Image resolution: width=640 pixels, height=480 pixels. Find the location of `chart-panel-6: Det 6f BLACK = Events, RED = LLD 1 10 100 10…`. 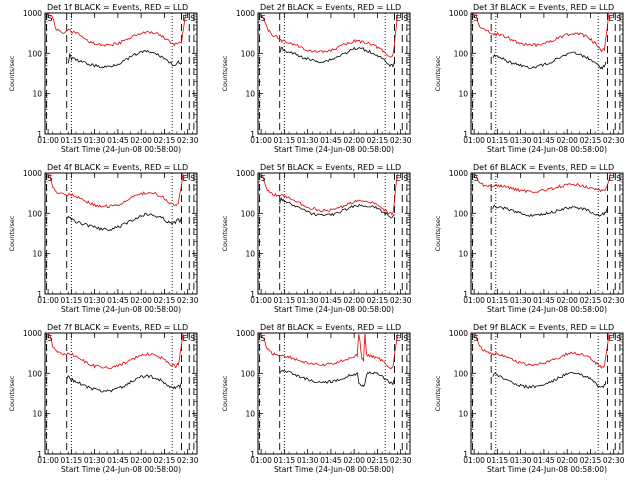

chart-panel-6: Det 6f BLACK = Events, RED = LLD 1 10 100 10… is located at coordinates (529, 238).